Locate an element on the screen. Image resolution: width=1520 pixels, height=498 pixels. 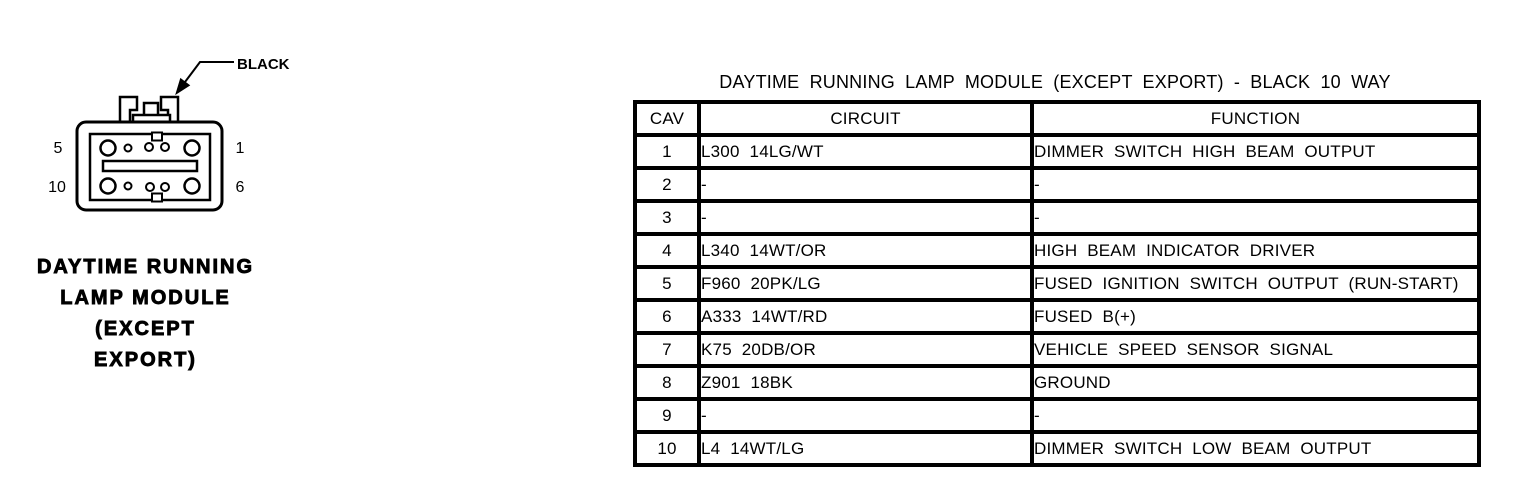
circuit-cell: L300 14LG/WT is located at coordinates (865, 151).